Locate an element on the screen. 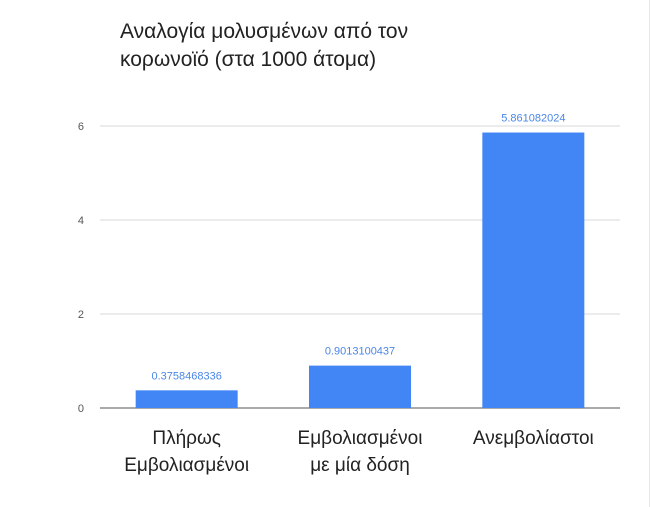  data-label-1: 0.3758468336 is located at coordinates (186, 376).